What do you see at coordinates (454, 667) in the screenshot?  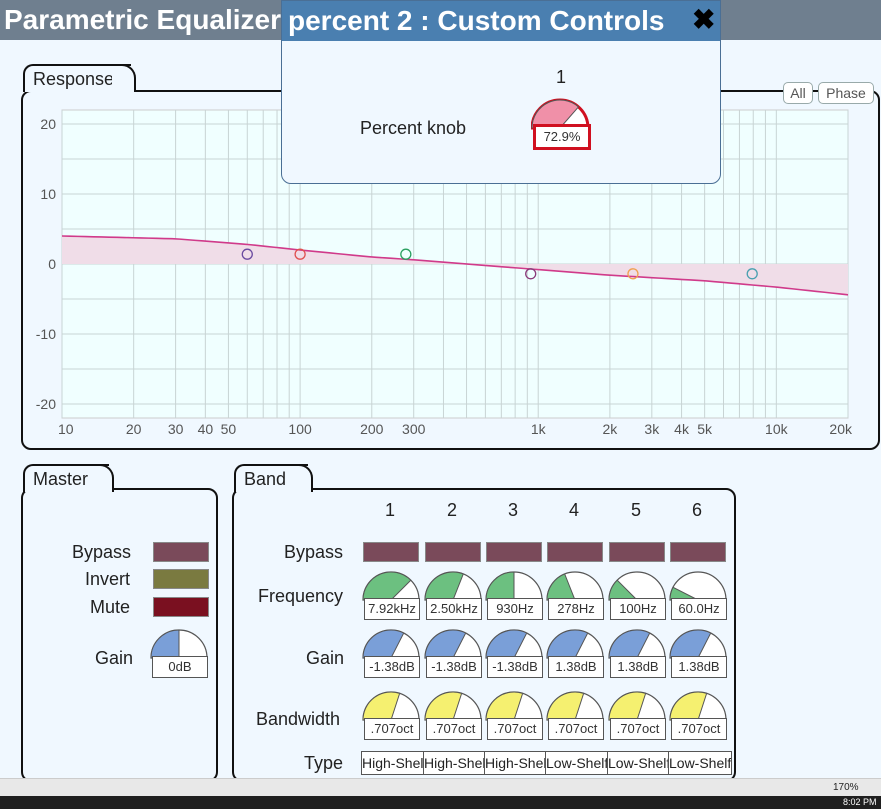 I see `band-gain-value: -1.38dB` at bounding box center [454, 667].